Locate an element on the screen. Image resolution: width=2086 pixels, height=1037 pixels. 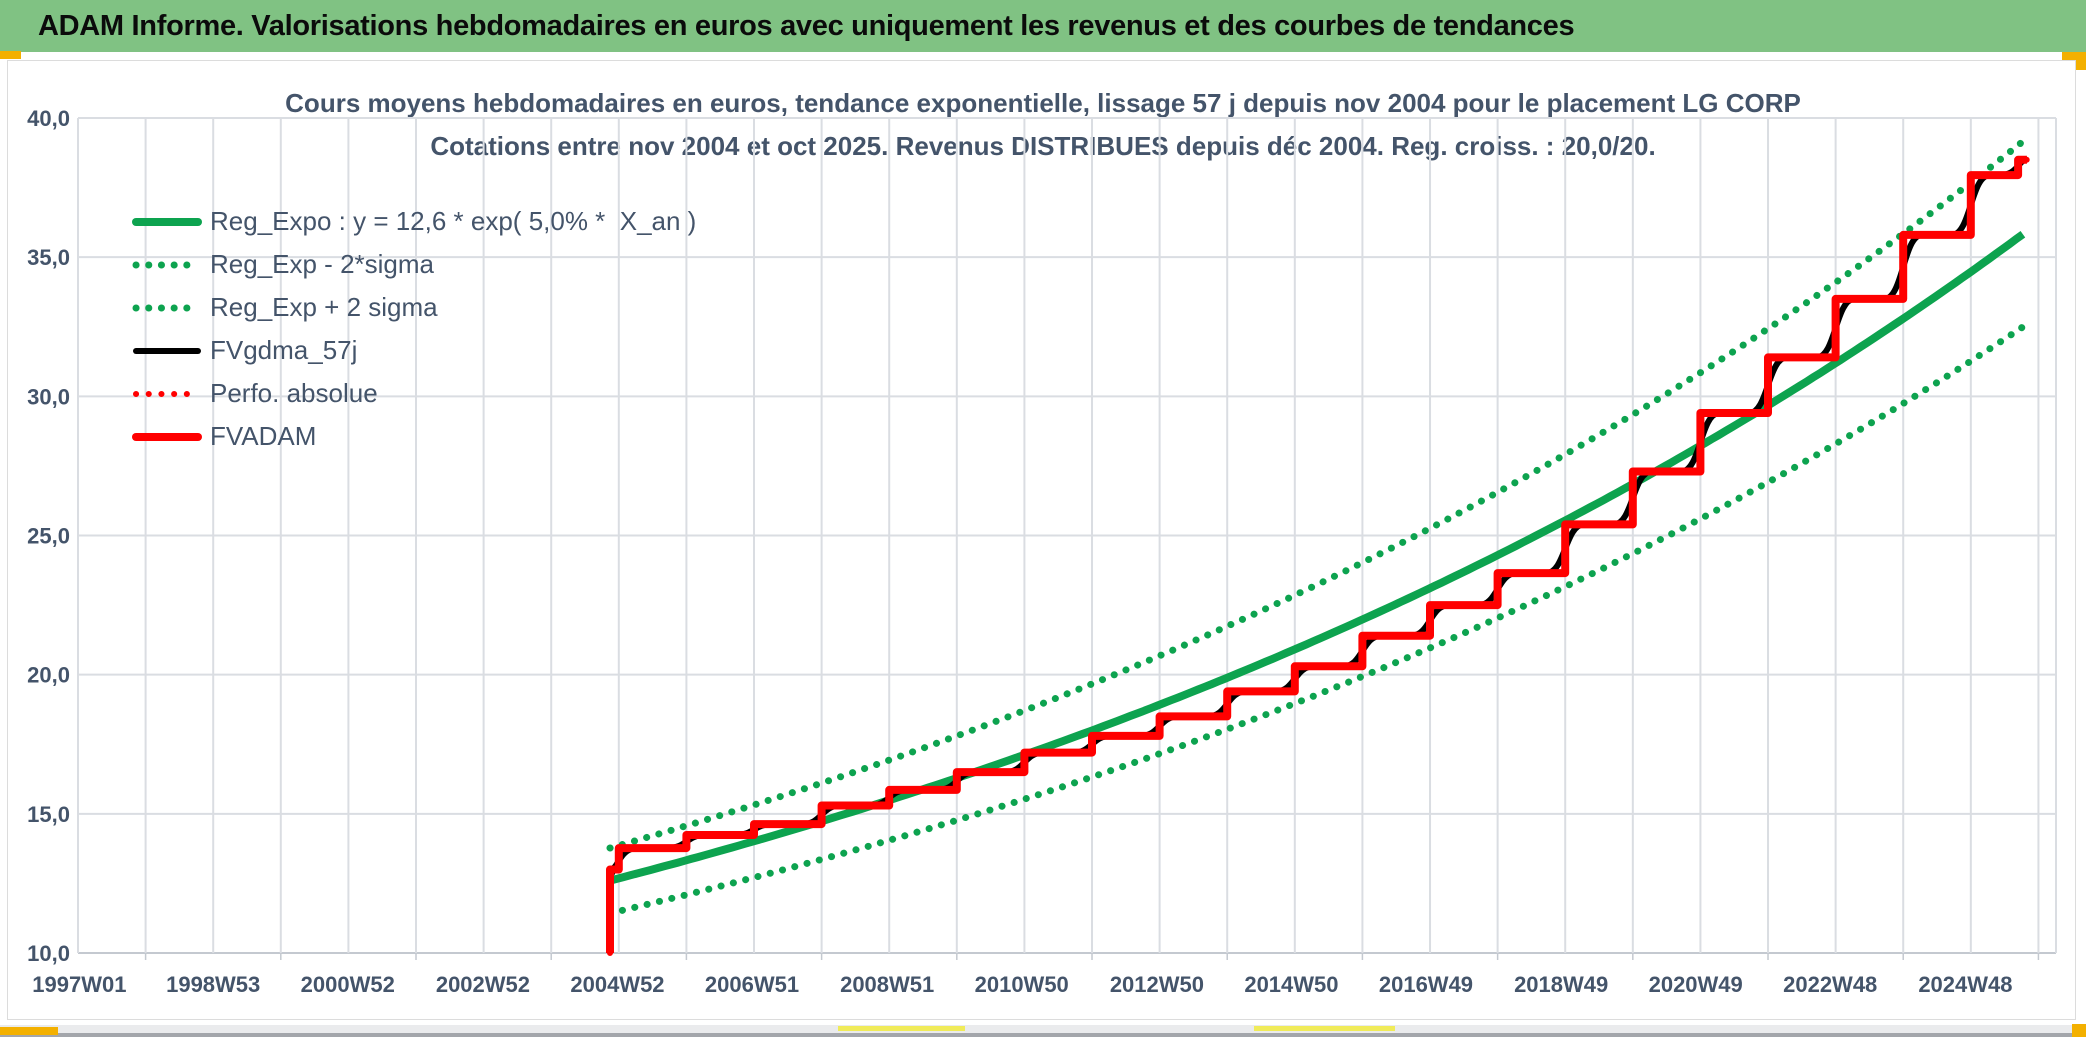
legend-label: Reg_Exp - 2*sigma is located at coordinates (322, 264).